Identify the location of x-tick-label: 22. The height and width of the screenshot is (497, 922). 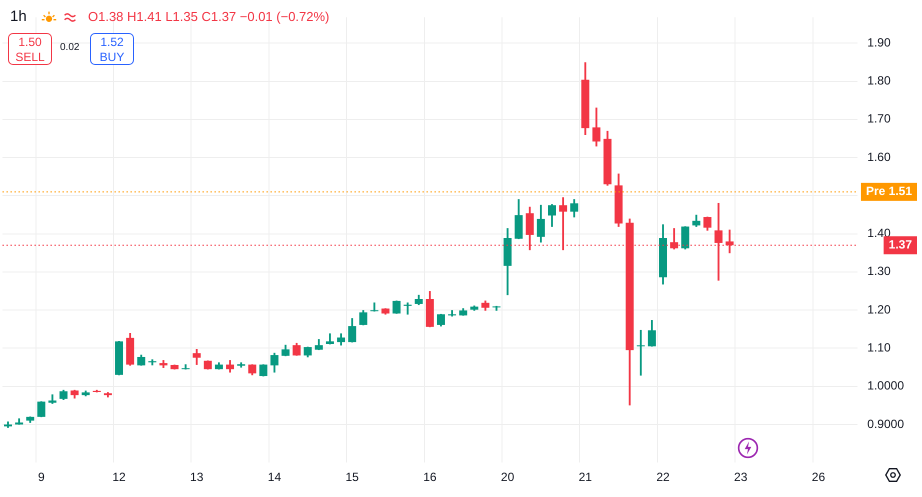
(663, 477).